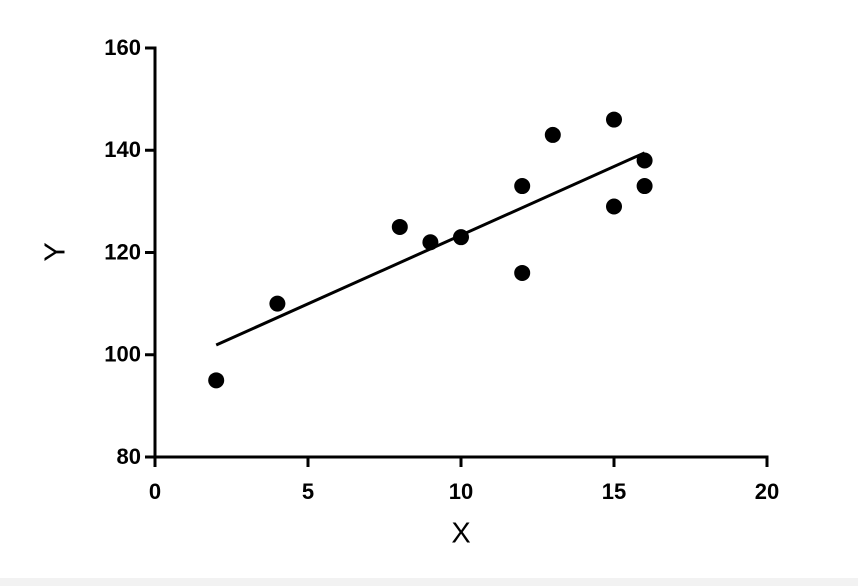  Describe the element at coordinates (461, 491) in the screenshot. I see `x-tick-label: 10` at that location.